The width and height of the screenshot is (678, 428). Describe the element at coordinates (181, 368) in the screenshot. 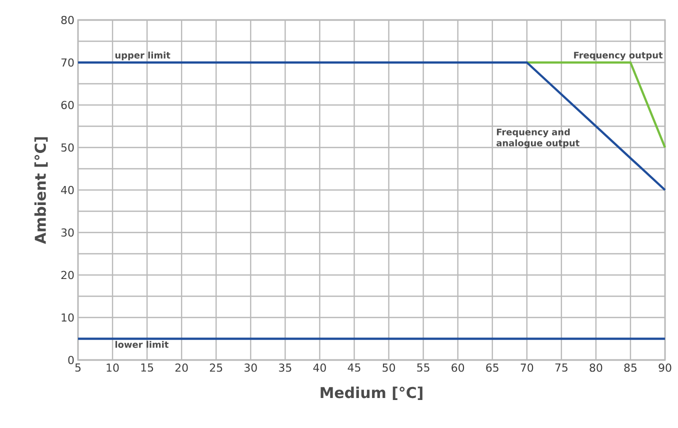

I see `x-tick-label: 20` at that location.